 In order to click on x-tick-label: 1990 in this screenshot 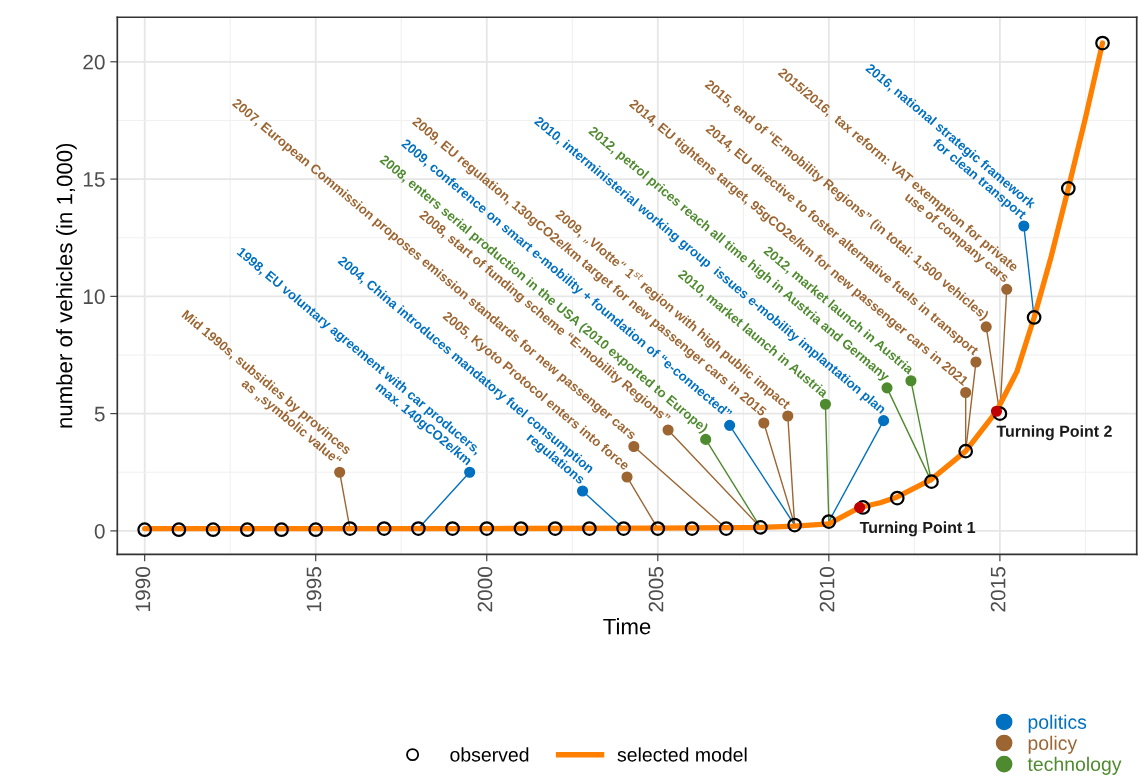, I will do `click(143, 588)`.